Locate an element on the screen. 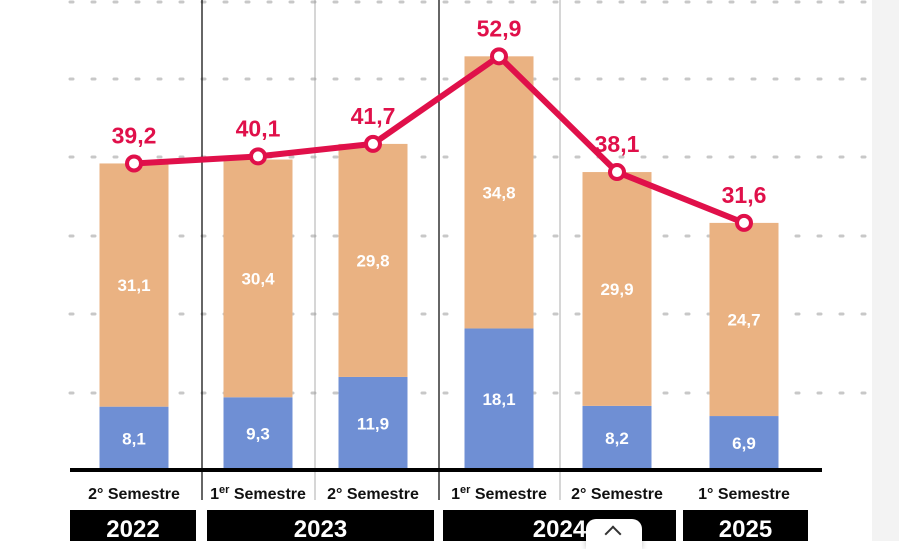 This screenshot has width=899, height=549. data-label-top: 30,4 is located at coordinates (258, 278).